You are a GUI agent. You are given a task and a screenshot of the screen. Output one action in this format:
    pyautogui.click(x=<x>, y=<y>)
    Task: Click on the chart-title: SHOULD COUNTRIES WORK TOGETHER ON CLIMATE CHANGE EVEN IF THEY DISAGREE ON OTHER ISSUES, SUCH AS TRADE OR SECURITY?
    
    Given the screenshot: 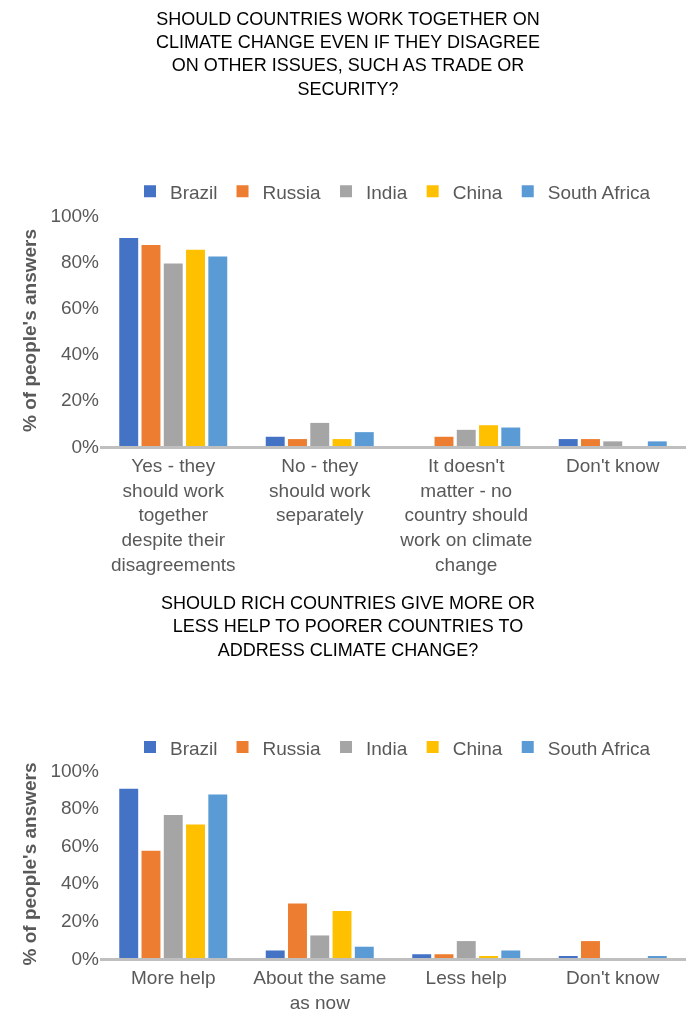 What is the action you would take?
    pyautogui.click(x=348, y=53)
    